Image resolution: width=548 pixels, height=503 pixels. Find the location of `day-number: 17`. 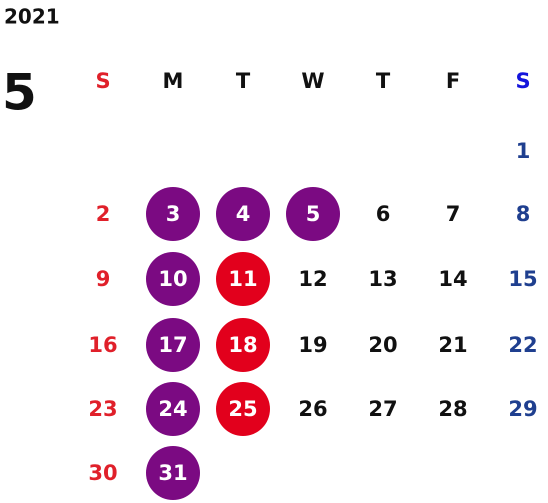

day-number: 17 is located at coordinates (172, 345).